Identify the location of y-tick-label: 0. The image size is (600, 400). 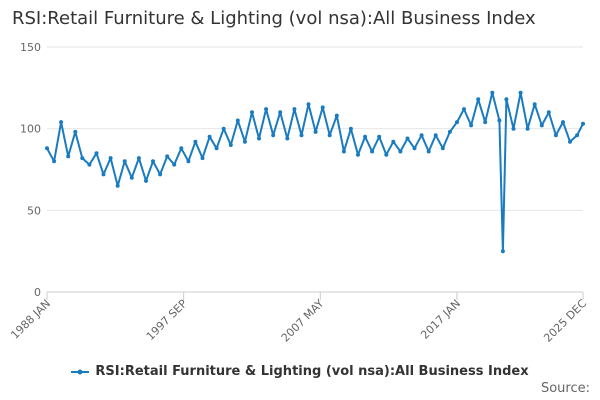
(37, 292).